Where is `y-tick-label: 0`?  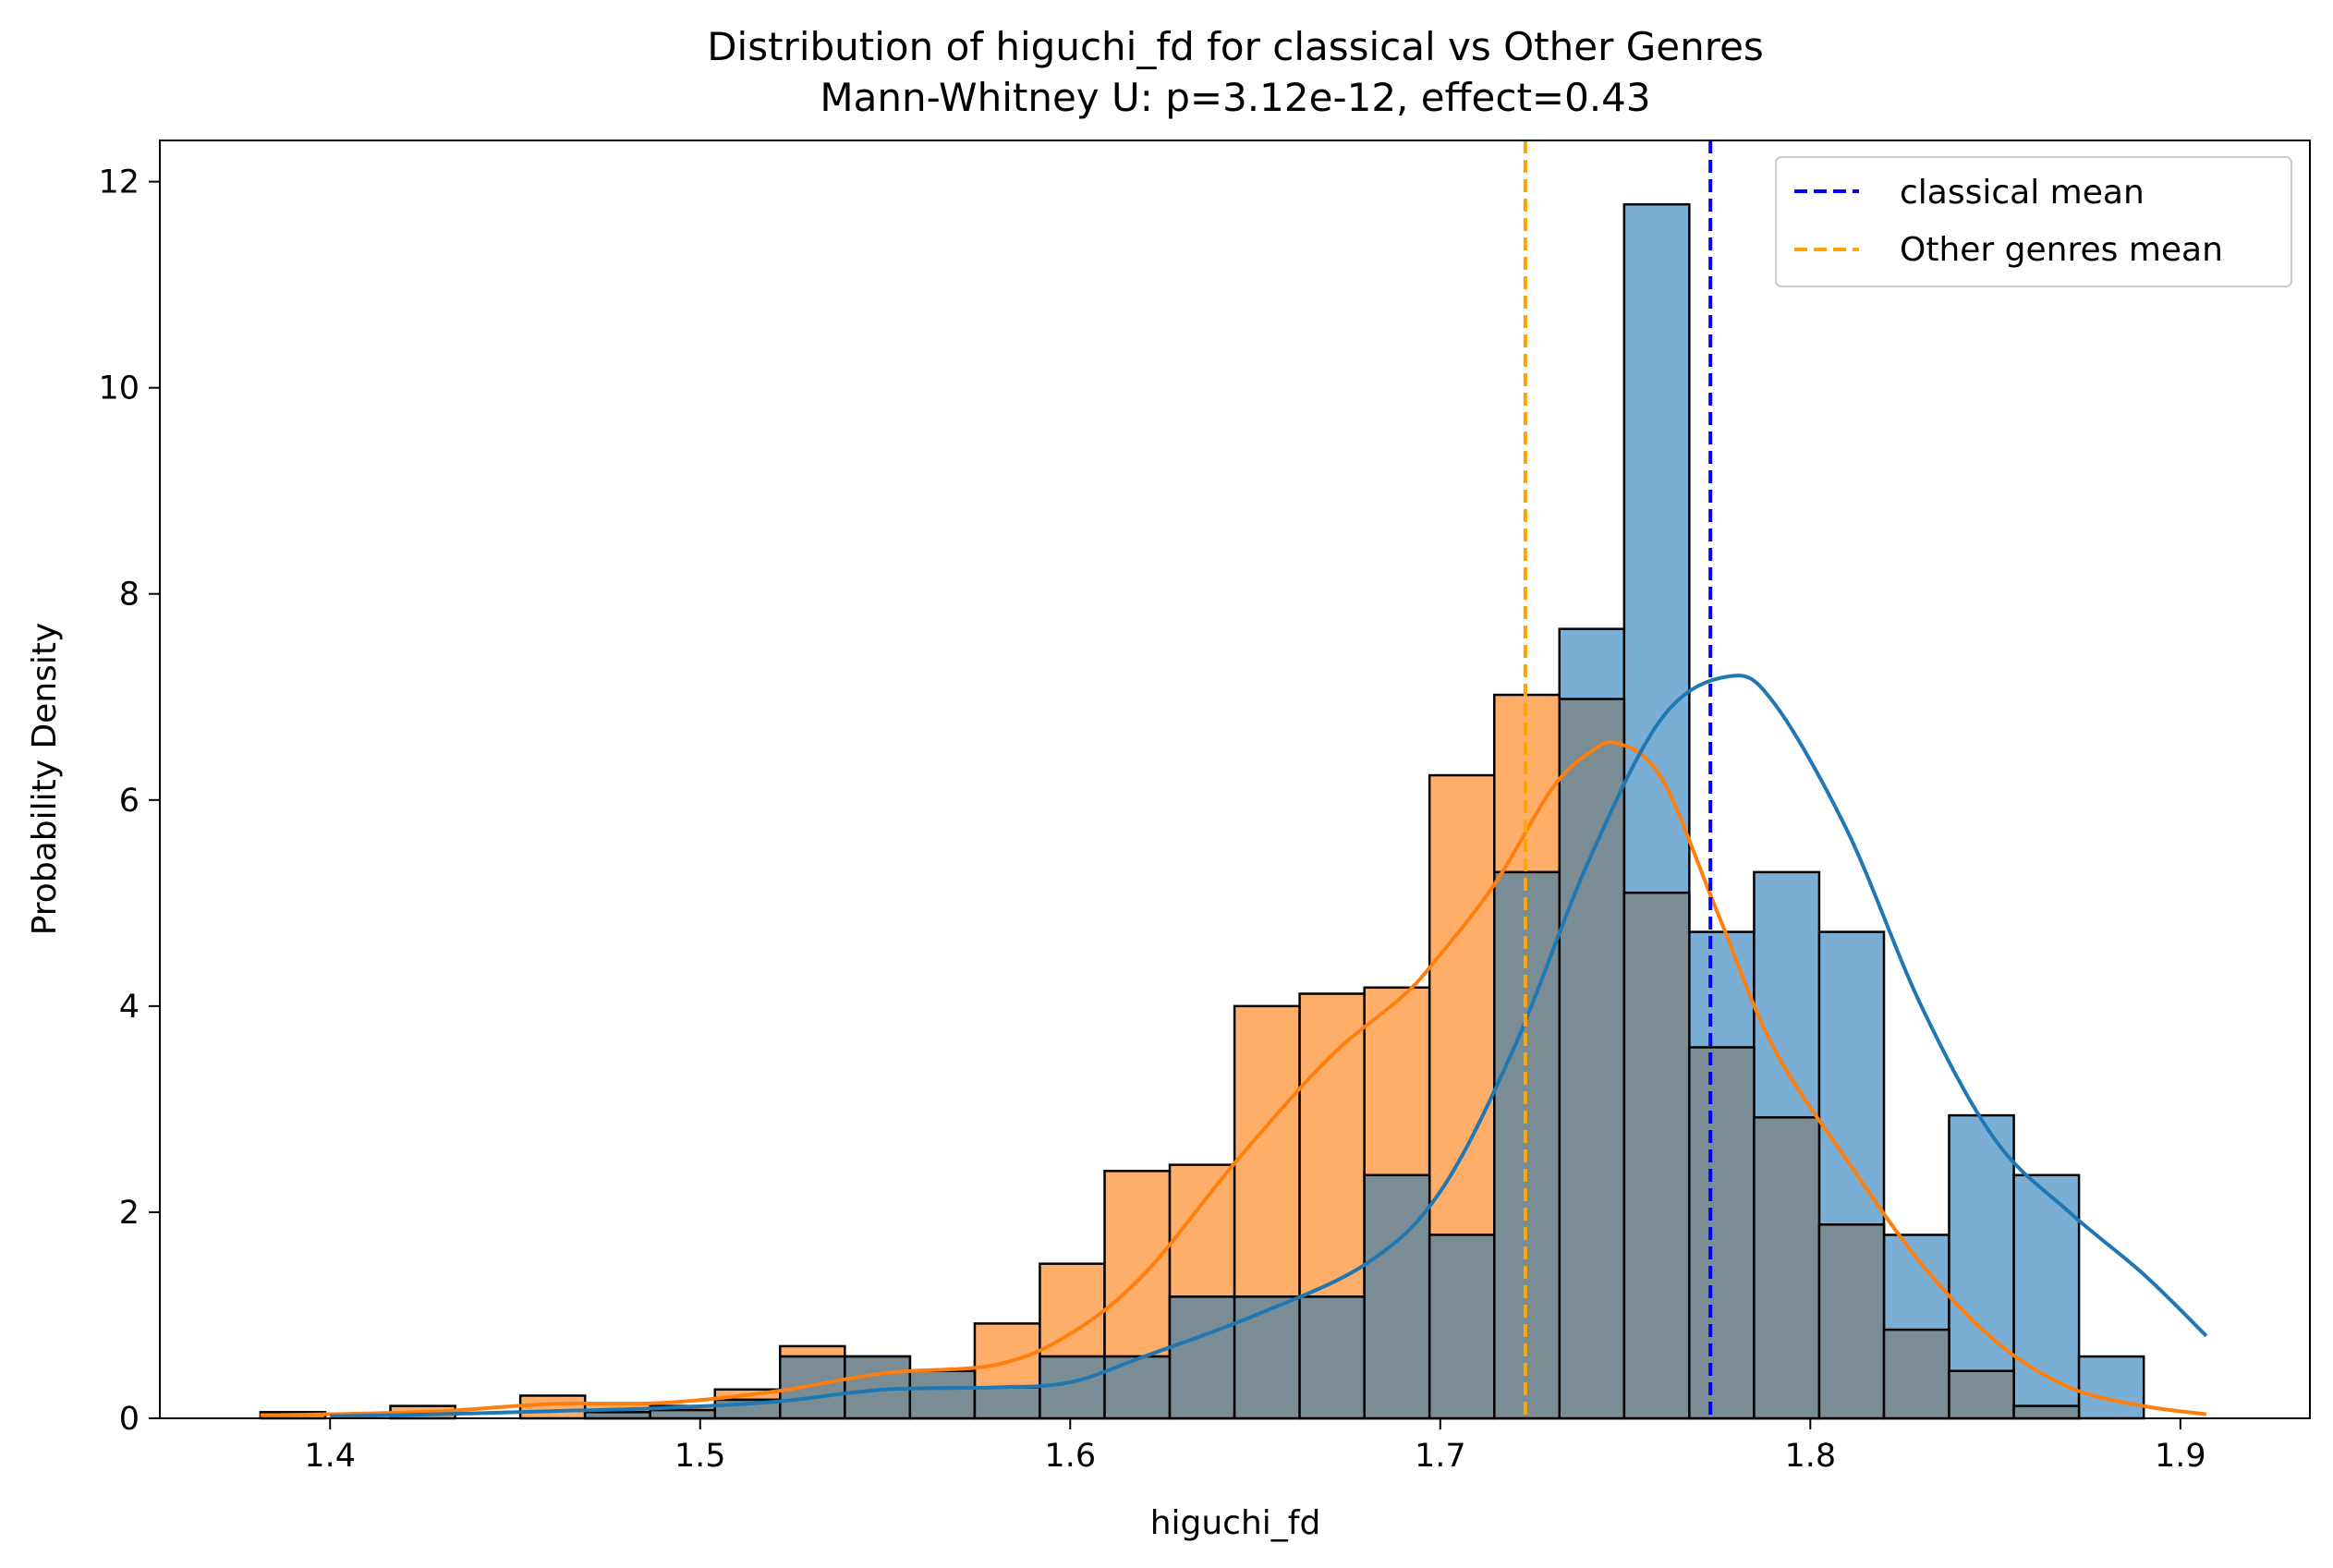 y-tick-label: 0 is located at coordinates (129, 1419).